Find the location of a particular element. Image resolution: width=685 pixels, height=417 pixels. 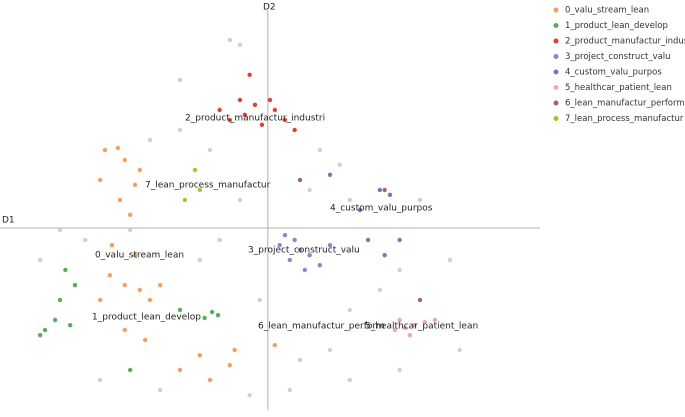

cluster-label: 4_custom_valu_purpos is located at coordinates (381, 209).